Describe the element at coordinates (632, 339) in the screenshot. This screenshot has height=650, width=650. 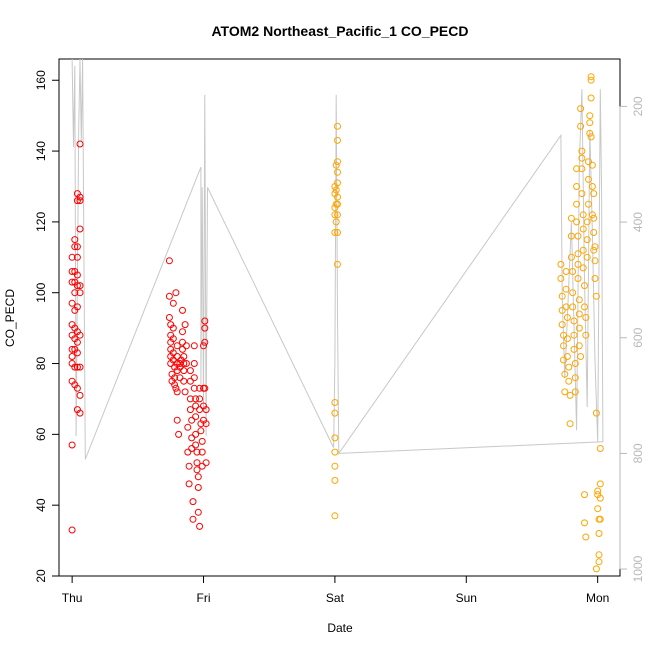
I see `y2-axis: 200 400 600 800 1000` at that location.